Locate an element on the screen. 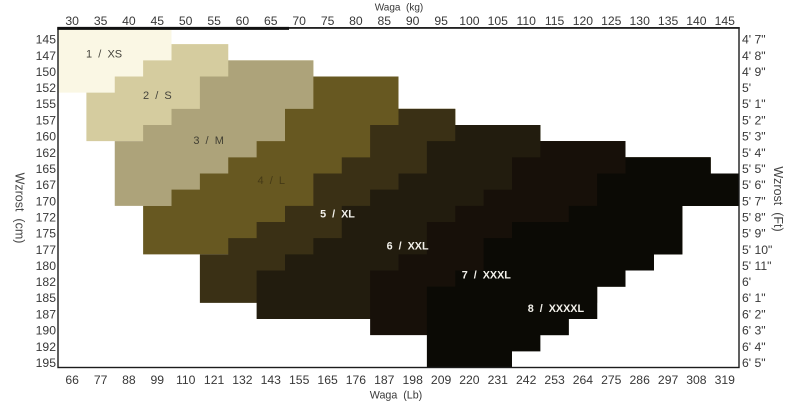  svg-text: 65 is located at coordinates (271, 21).